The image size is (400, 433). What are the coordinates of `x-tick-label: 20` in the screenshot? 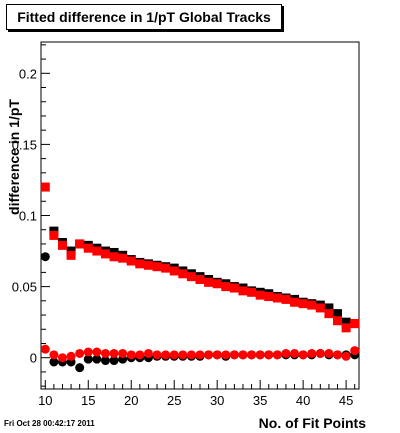 It's located at (131, 400).